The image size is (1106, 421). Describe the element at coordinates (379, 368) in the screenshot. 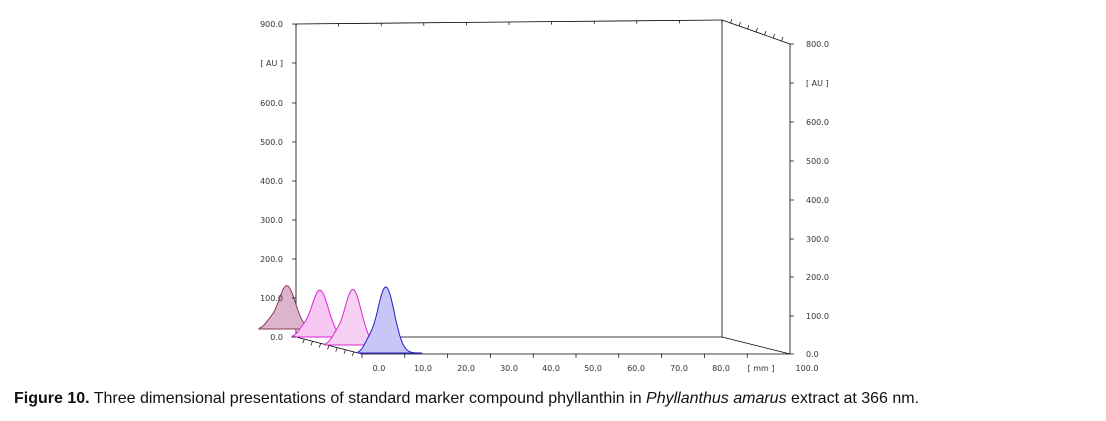

I see `x-tick-label: 0.0` at that location.